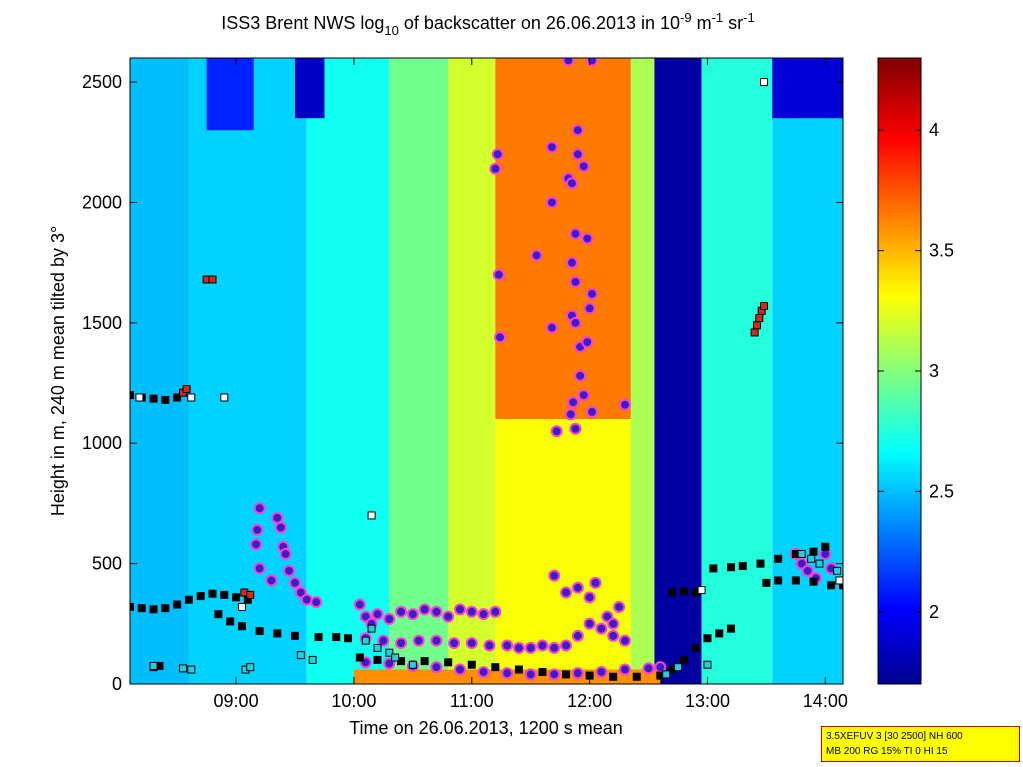 Image resolution: width=1023 pixels, height=767 pixels. Describe the element at coordinates (102, 82) in the screenshot. I see `y-tick-label: 2500` at that location.